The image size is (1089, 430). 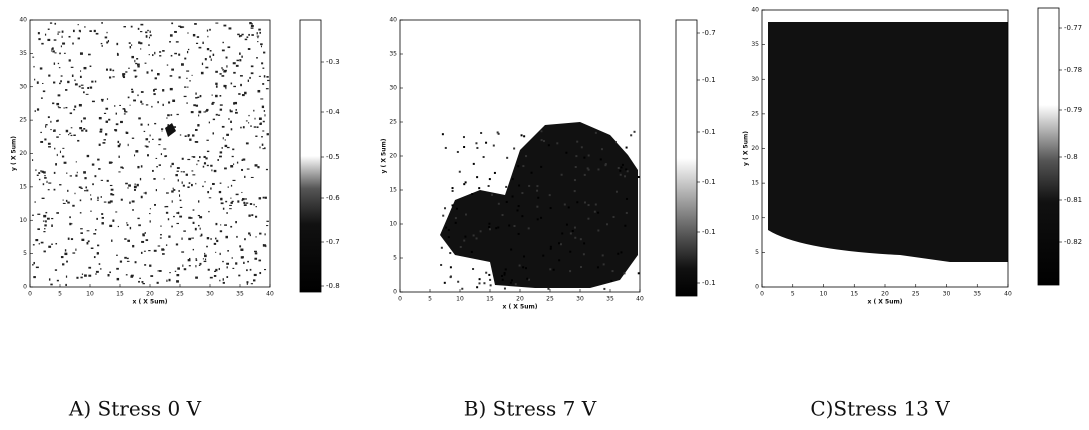 What do you see at coordinates (1073, 70) in the screenshot?
I see `colorbar-label: -0.78` at bounding box center [1073, 70].